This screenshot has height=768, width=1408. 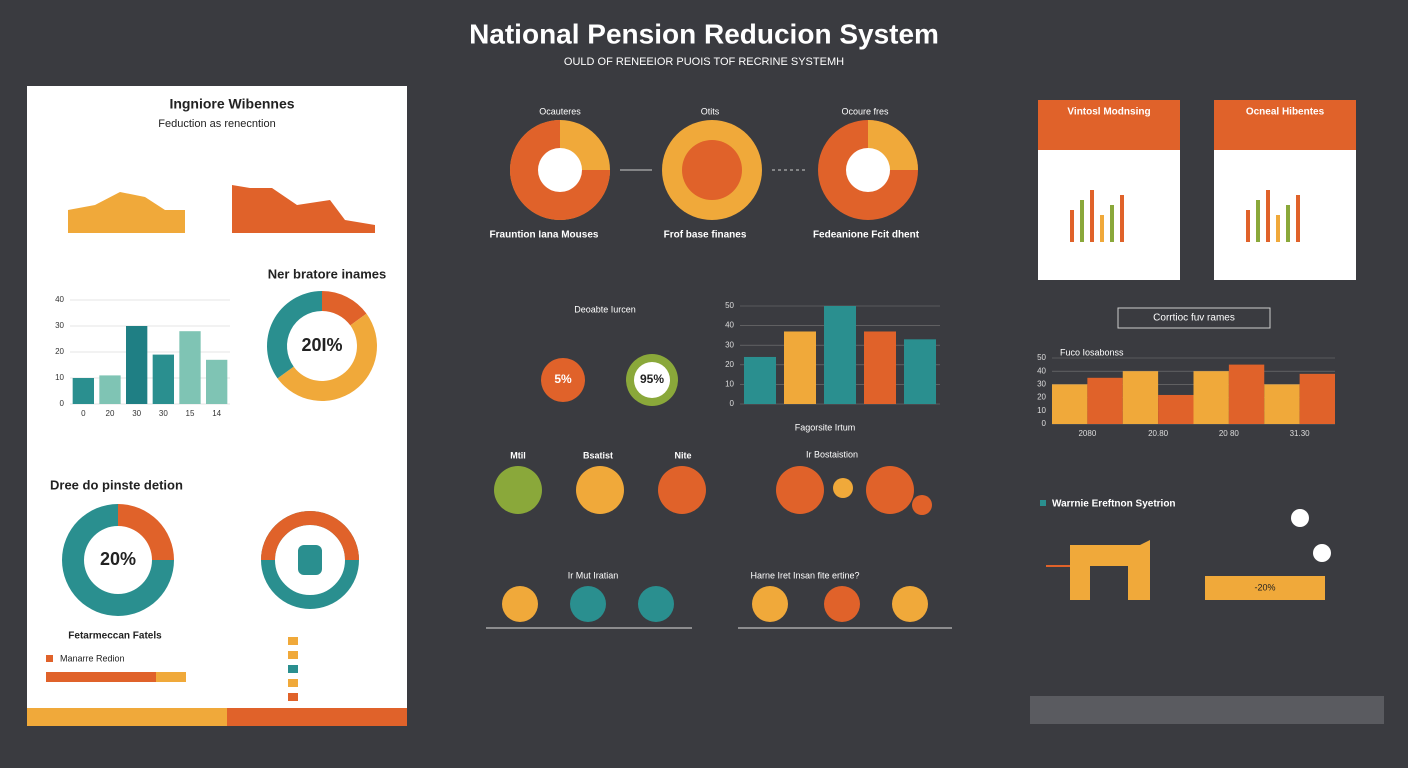 What do you see at coordinates (190, 413) in the screenshot?
I see `x-tick-label: 15` at bounding box center [190, 413].